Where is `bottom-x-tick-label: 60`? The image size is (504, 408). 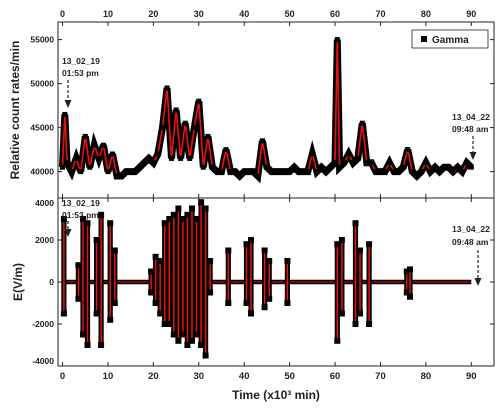
bottom-x-tick-label: 60 is located at coordinates (335, 376).